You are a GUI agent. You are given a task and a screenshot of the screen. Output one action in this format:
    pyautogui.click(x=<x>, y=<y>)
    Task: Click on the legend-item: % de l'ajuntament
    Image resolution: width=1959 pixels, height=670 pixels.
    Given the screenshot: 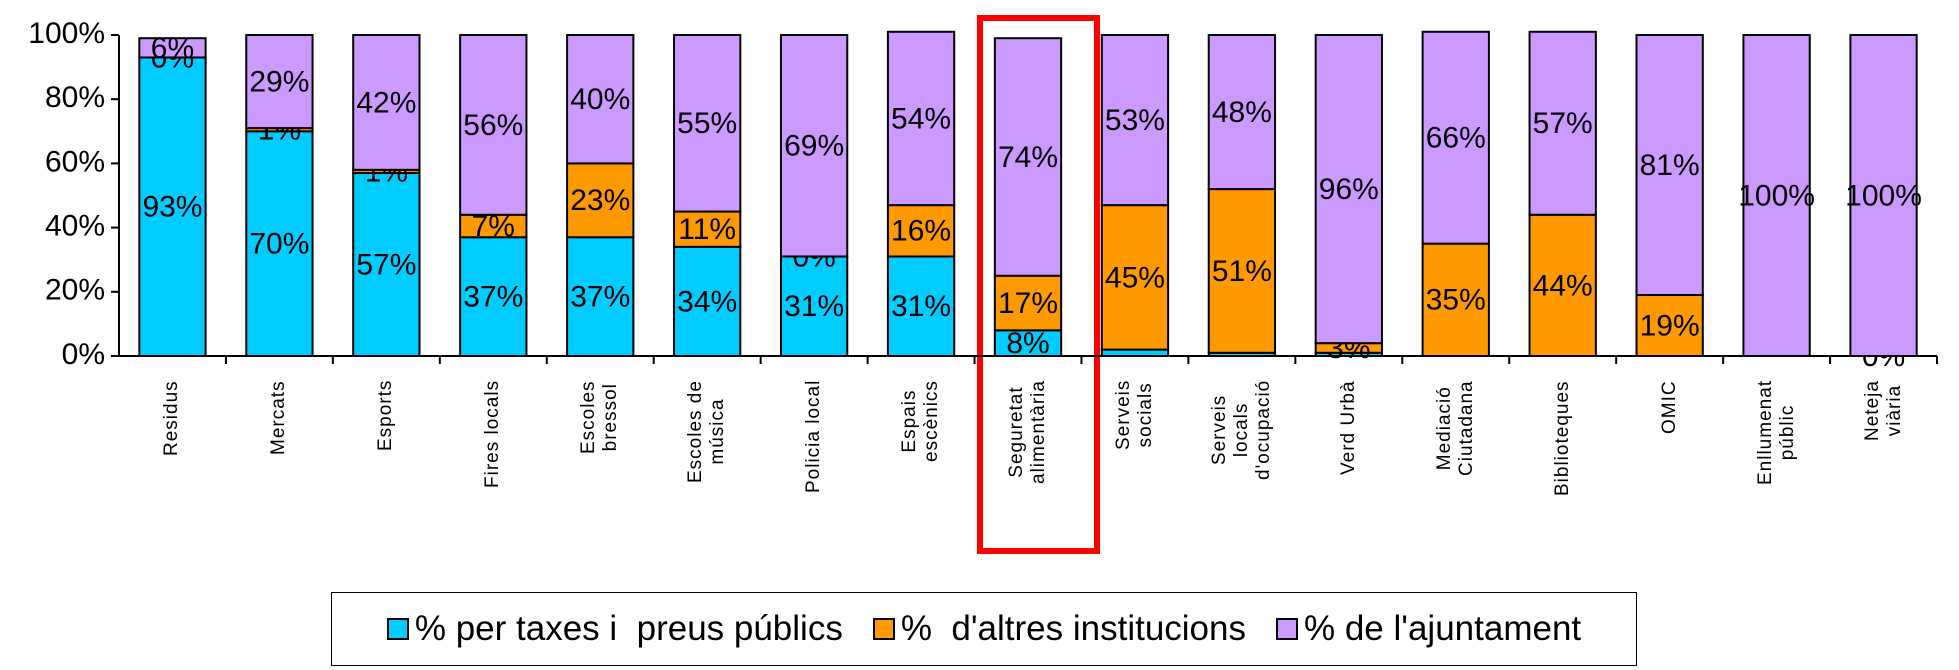 What is the action you would take?
    pyautogui.click(x=1428, y=629)
    